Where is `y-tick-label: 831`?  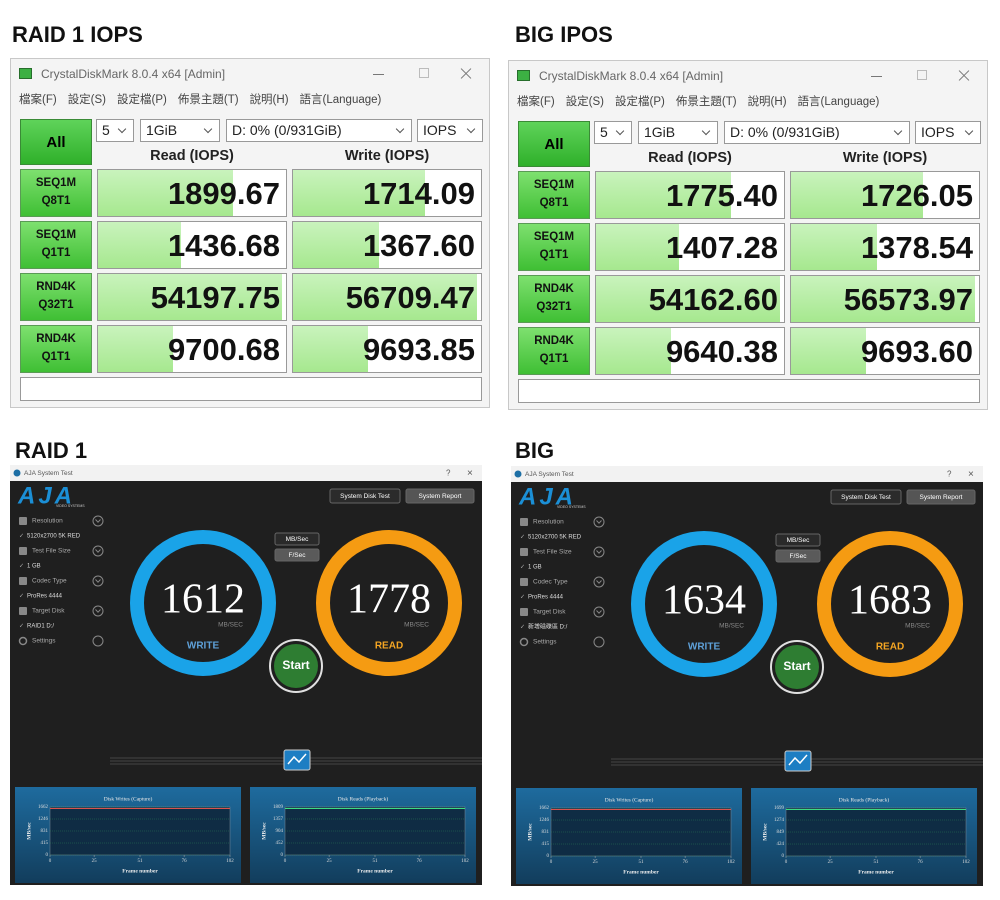 y-tick-label: 831 is located at coordinates (45, 831).